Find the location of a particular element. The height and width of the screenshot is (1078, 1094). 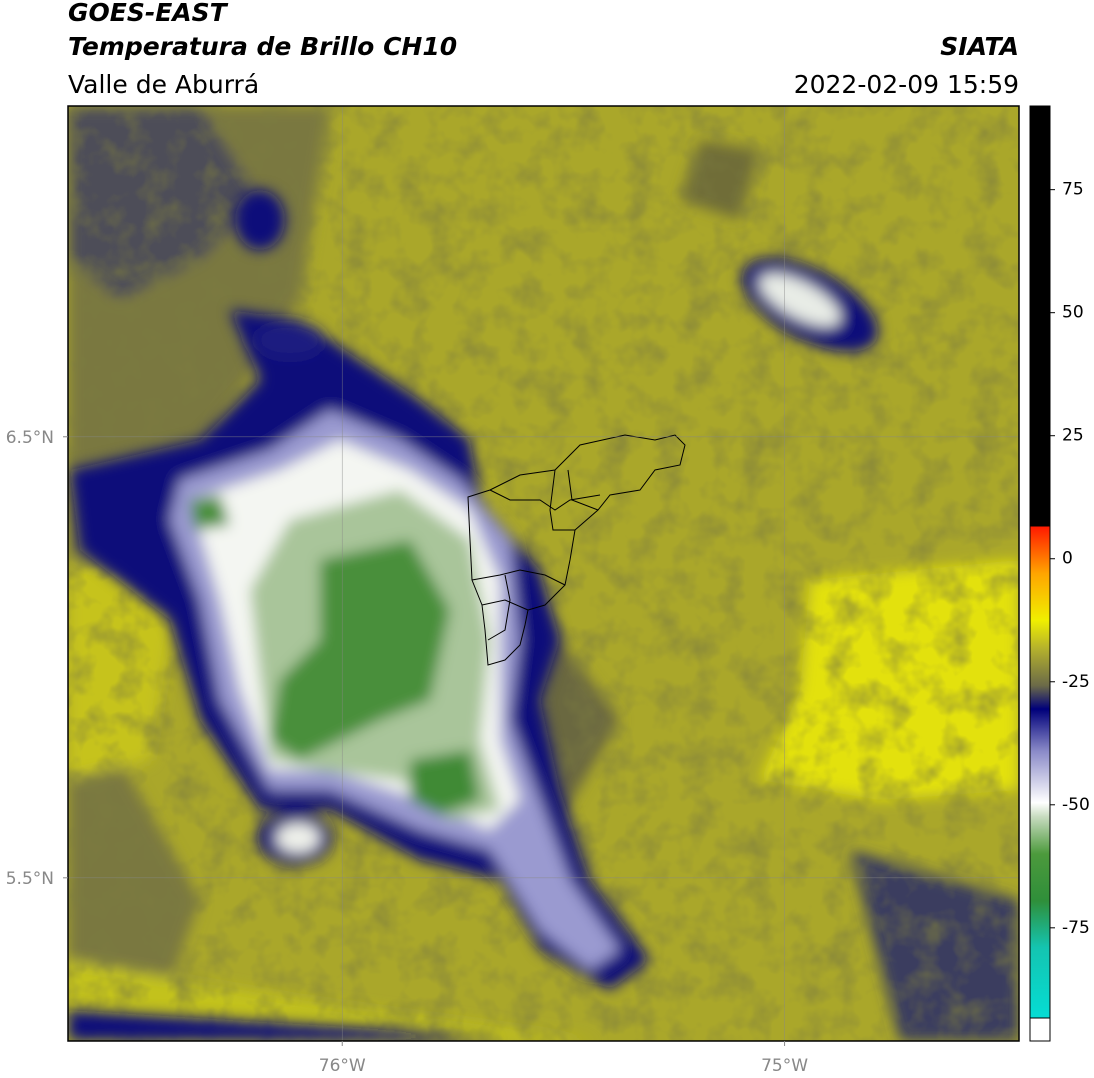

colorbar-tick-label: -25 is located at coordinates (1076, 682).